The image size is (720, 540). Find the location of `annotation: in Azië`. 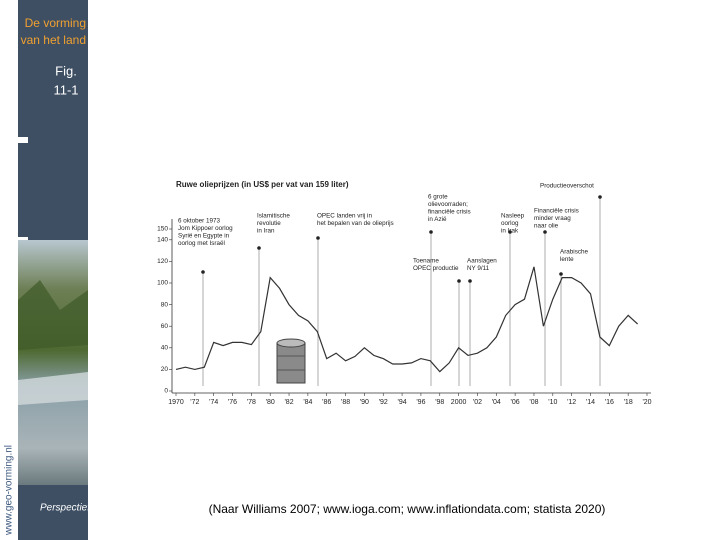

annotation: in Azië is located at coordinates (437, 219).